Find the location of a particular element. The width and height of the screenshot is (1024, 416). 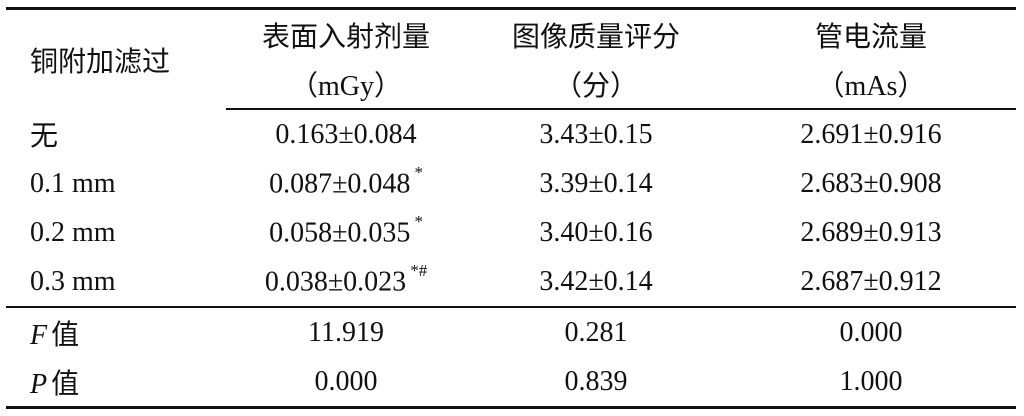

cell-text: 0.058±0.035 is located at coordinates (340, 233).